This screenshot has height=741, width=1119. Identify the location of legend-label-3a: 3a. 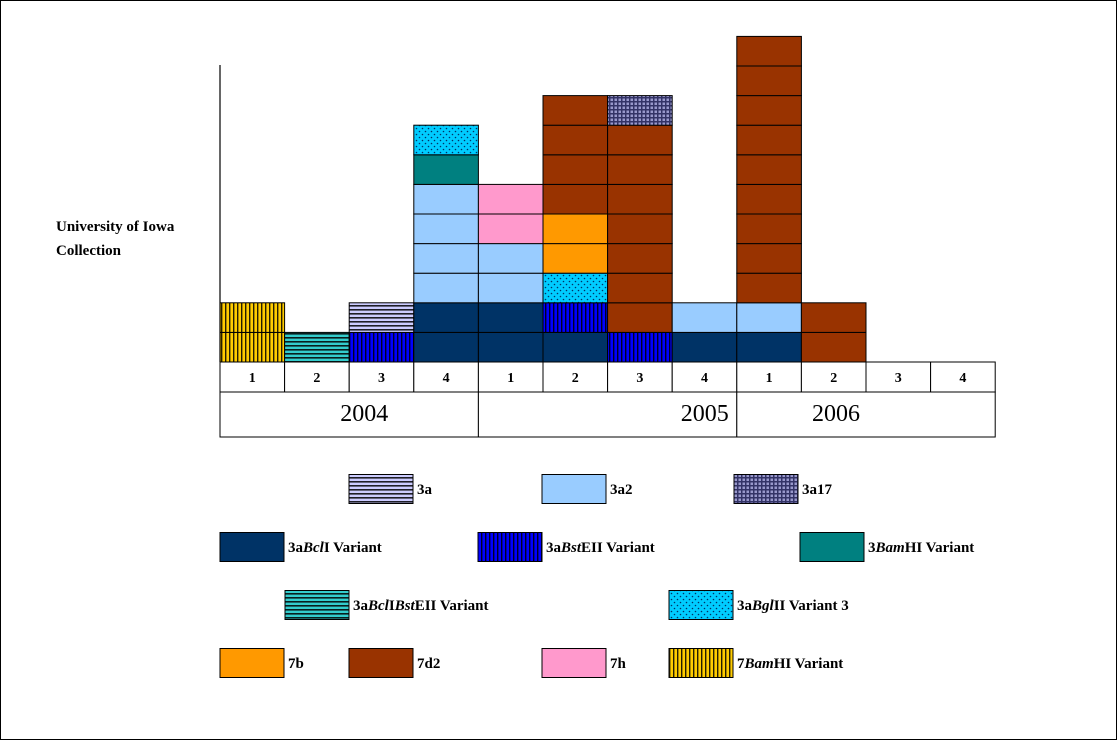
(425, 490).